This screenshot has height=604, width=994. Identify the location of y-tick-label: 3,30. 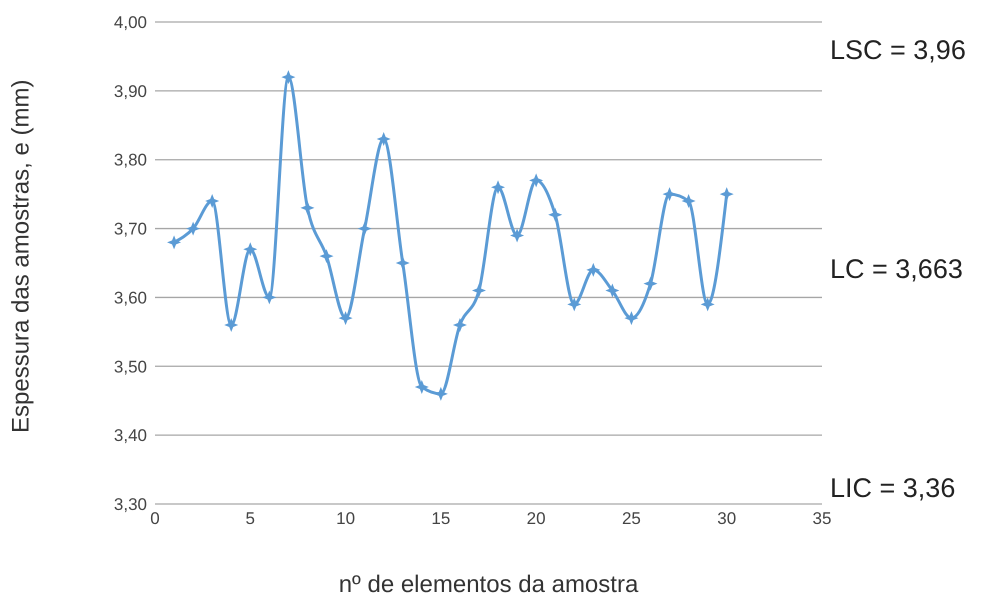
(130, 504).